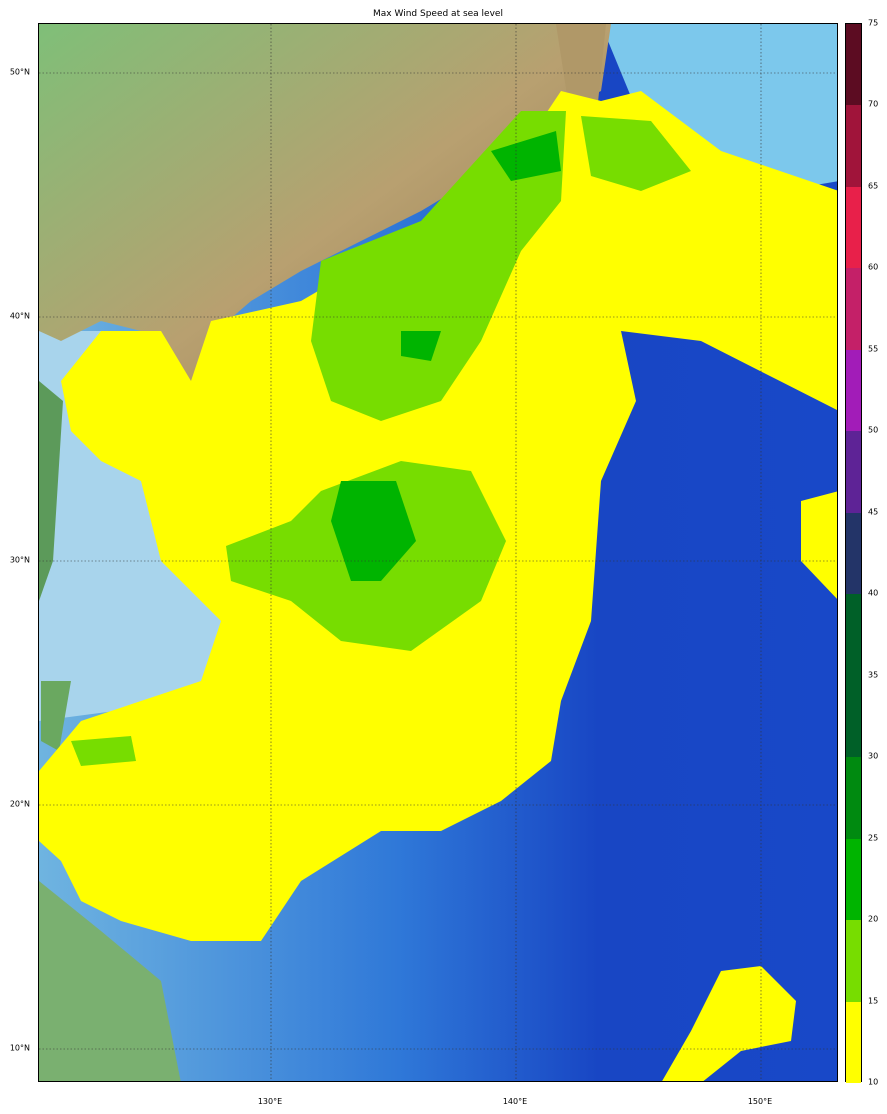  What do you see at coordinates (270, 1101) in the screenshot?
I see `longitude-label: 130°E` at bounding box center [270, 1101].